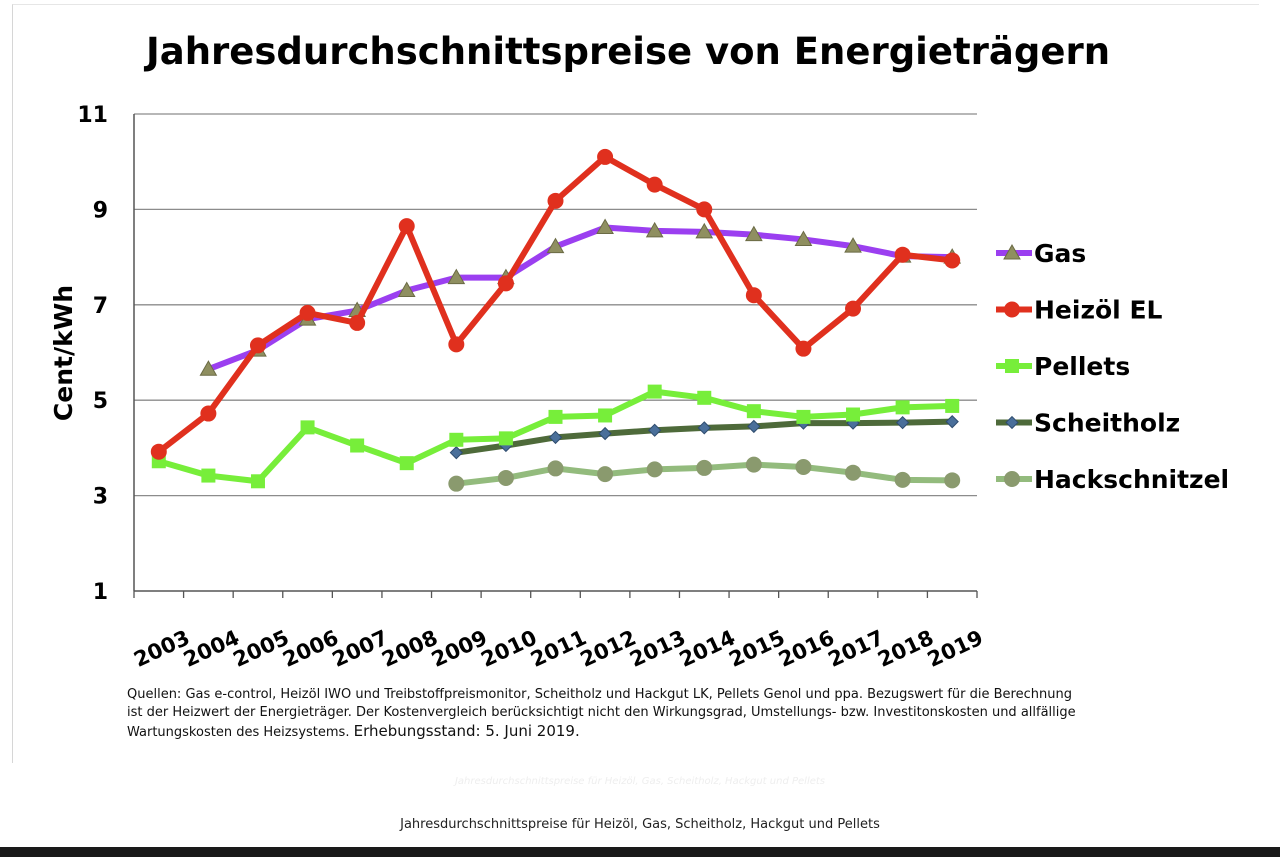 The image size is (1280, 857). What do you see at coordinates (100, 401) in the screenshot?
I see `y-tick-label: 5` at bounding box center [100, 401].